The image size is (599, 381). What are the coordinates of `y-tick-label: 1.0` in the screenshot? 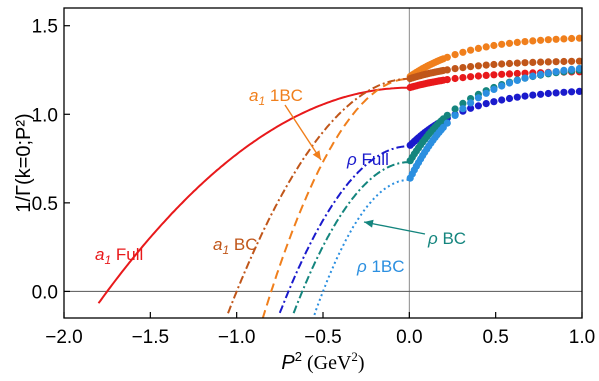 It's located at (45, 115).